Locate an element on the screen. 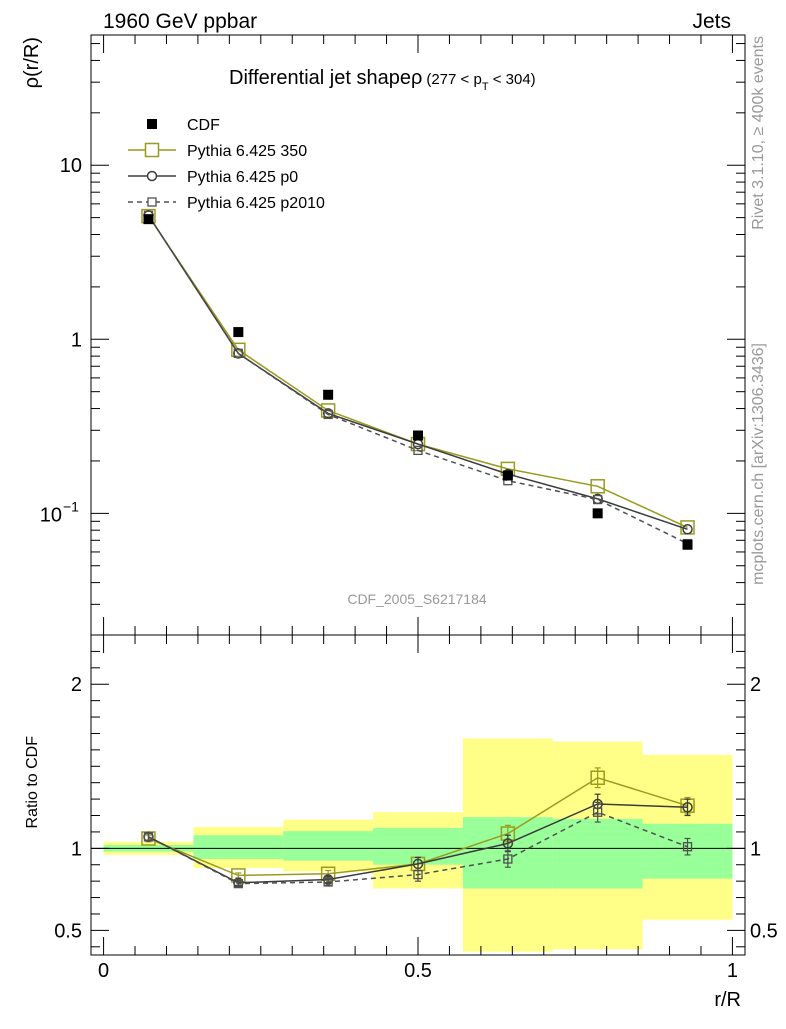  bottom-xtick-label: 0.5 is located at coordinates (418, 971).